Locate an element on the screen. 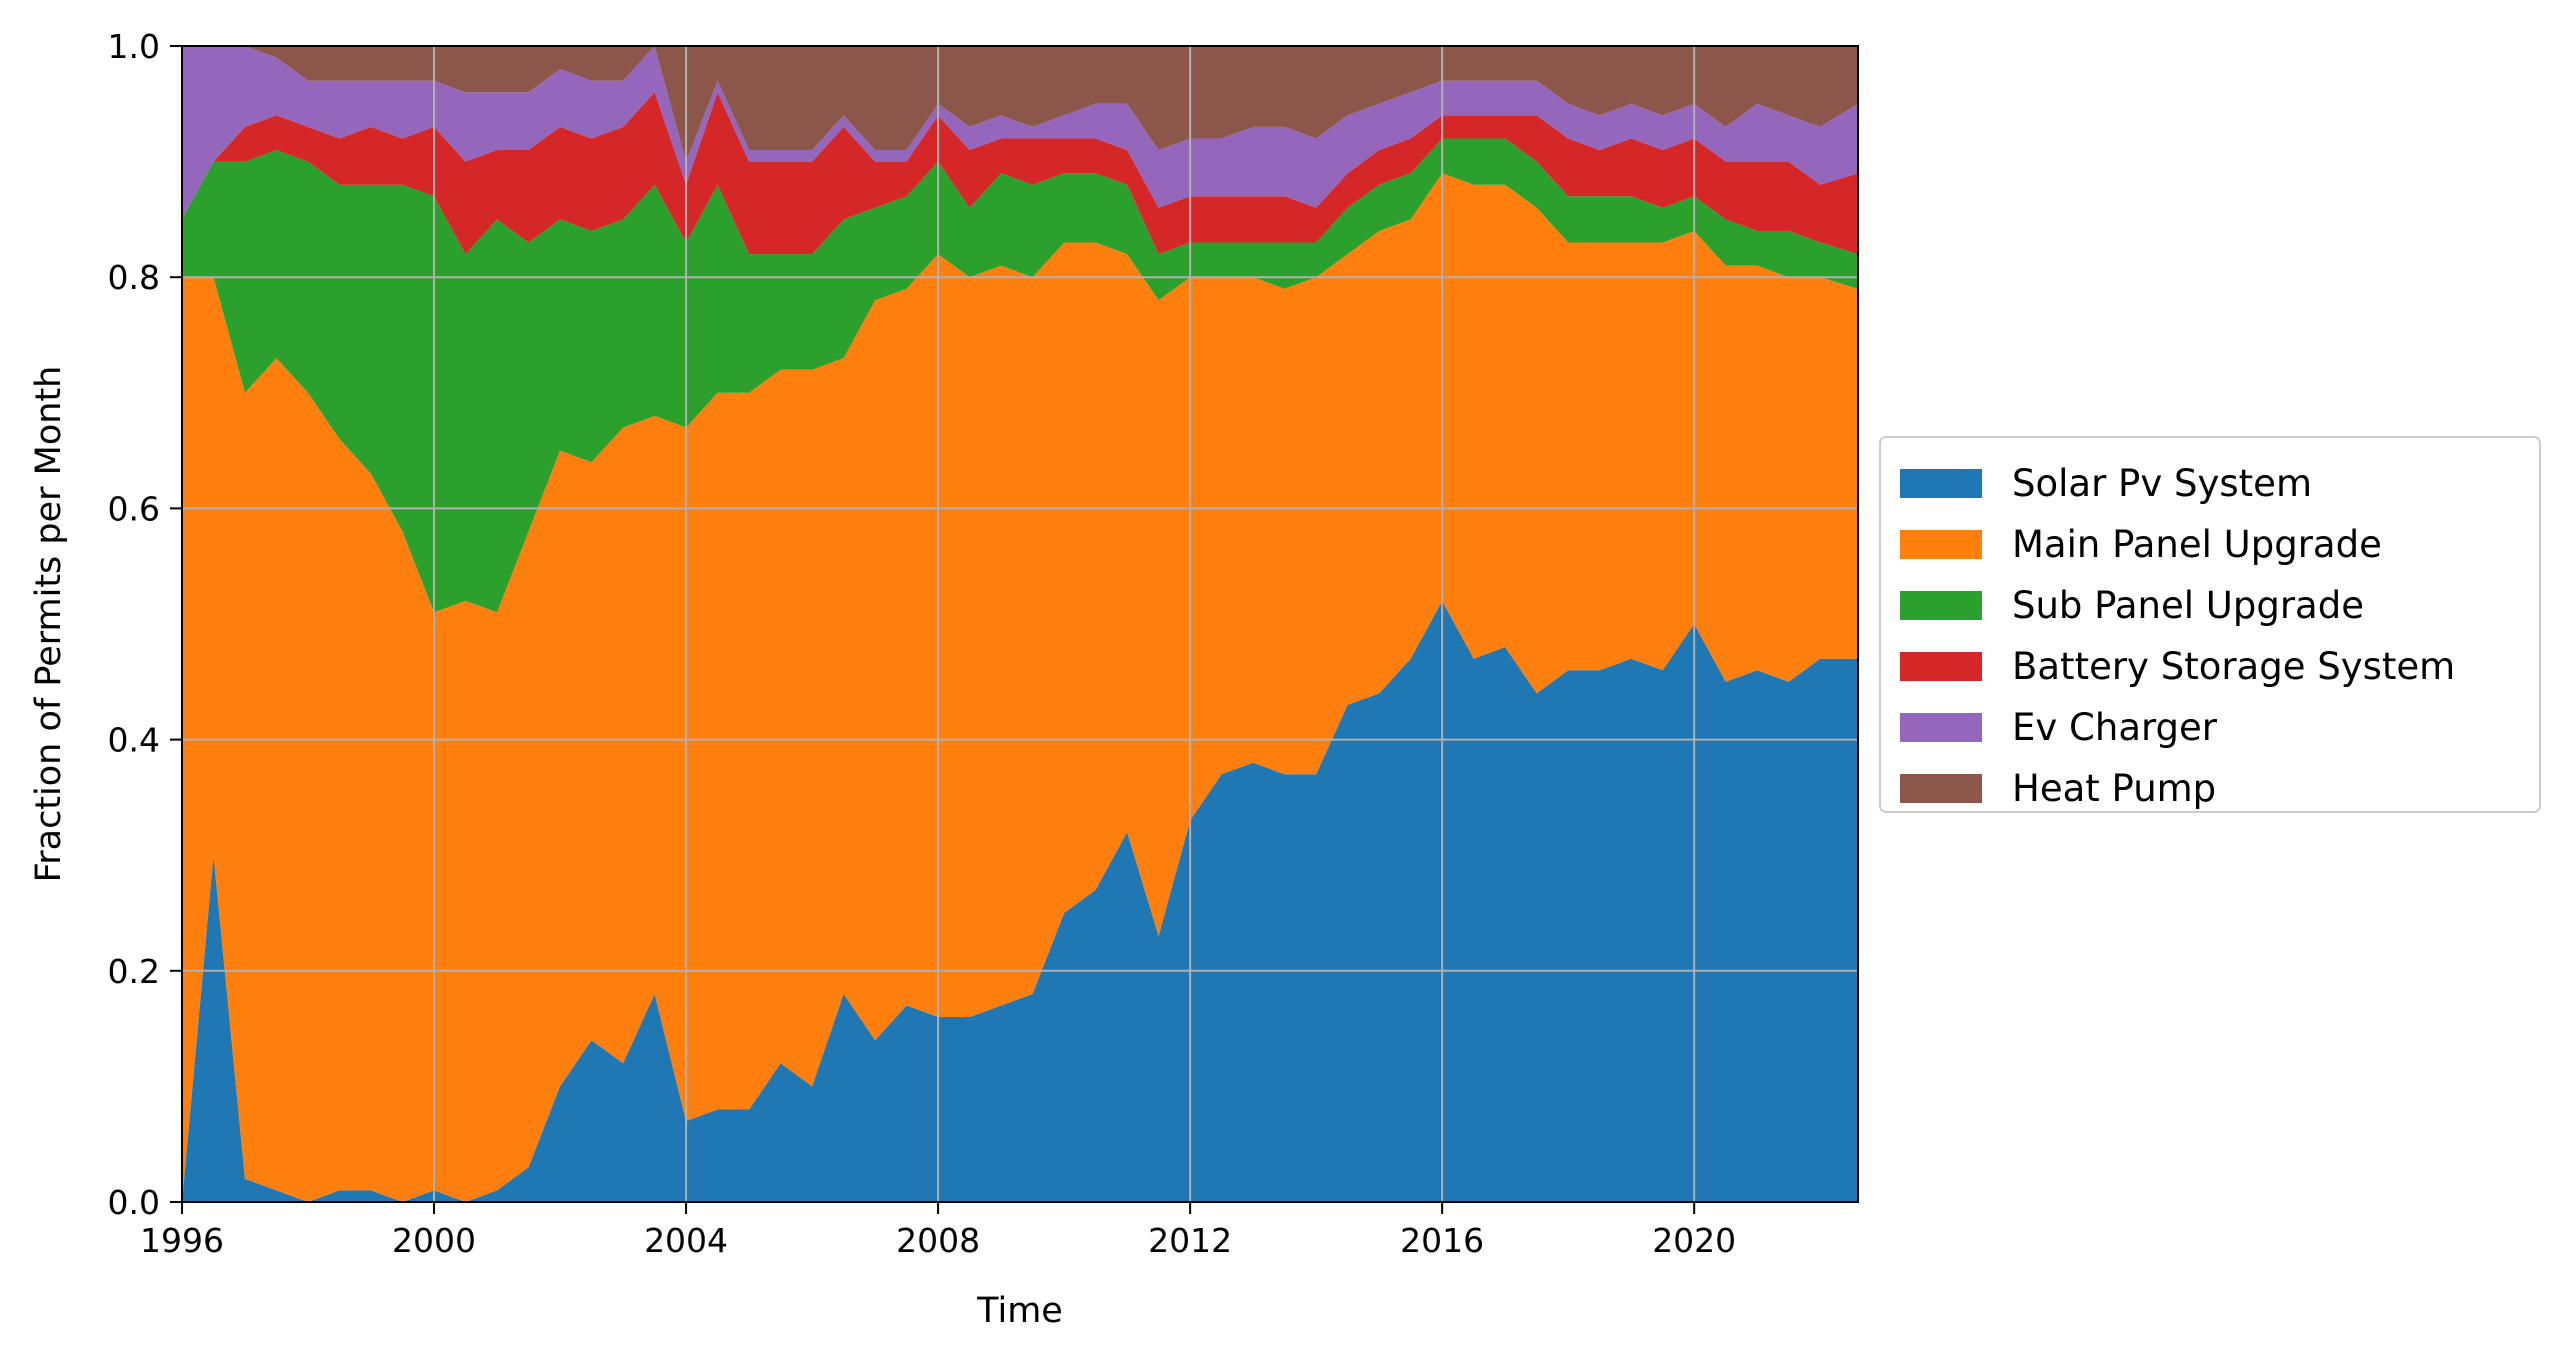 This screenshot has width=2556, height=1360. x-tick-label: 2000 is located at coordinates (434, 1240).